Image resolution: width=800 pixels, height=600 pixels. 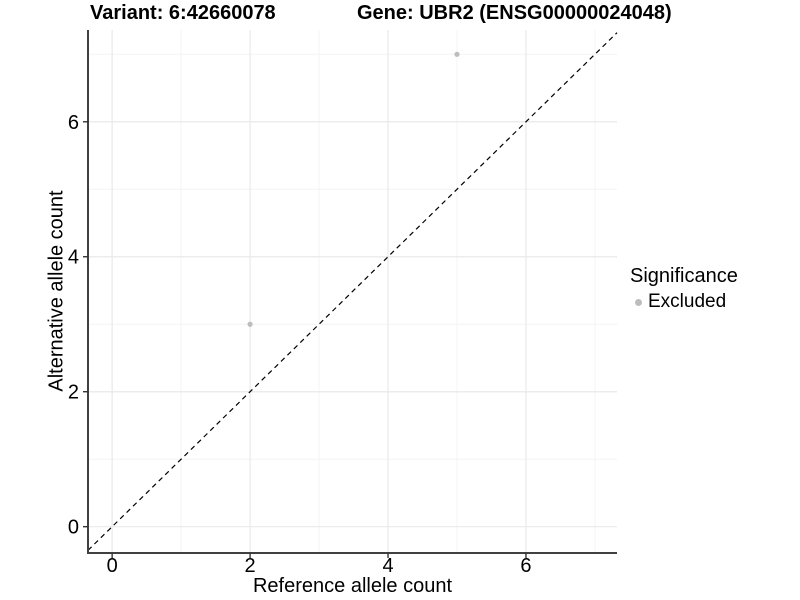 I want to click on y-tick-label: 2, so click(x=73, y=393).